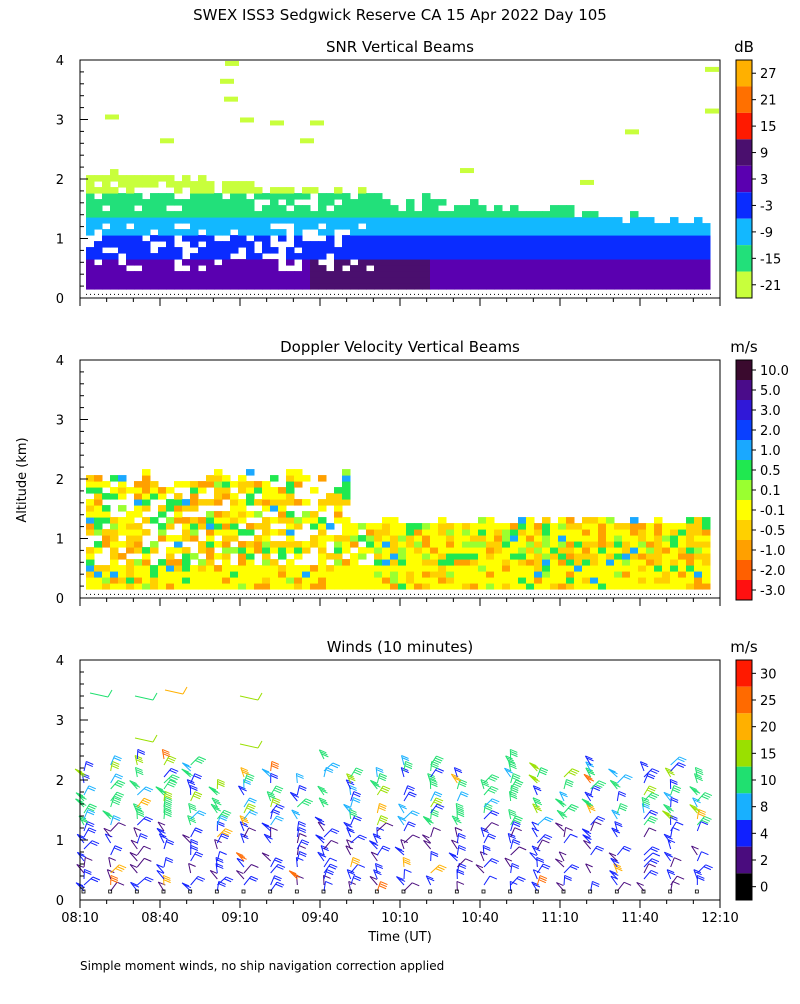 This screenshot has width=800, height=1004. What do you see at coordinates (60, 61) in the screenshot?
I see `y-tick-label: 4` at bounding box center [60, 61].